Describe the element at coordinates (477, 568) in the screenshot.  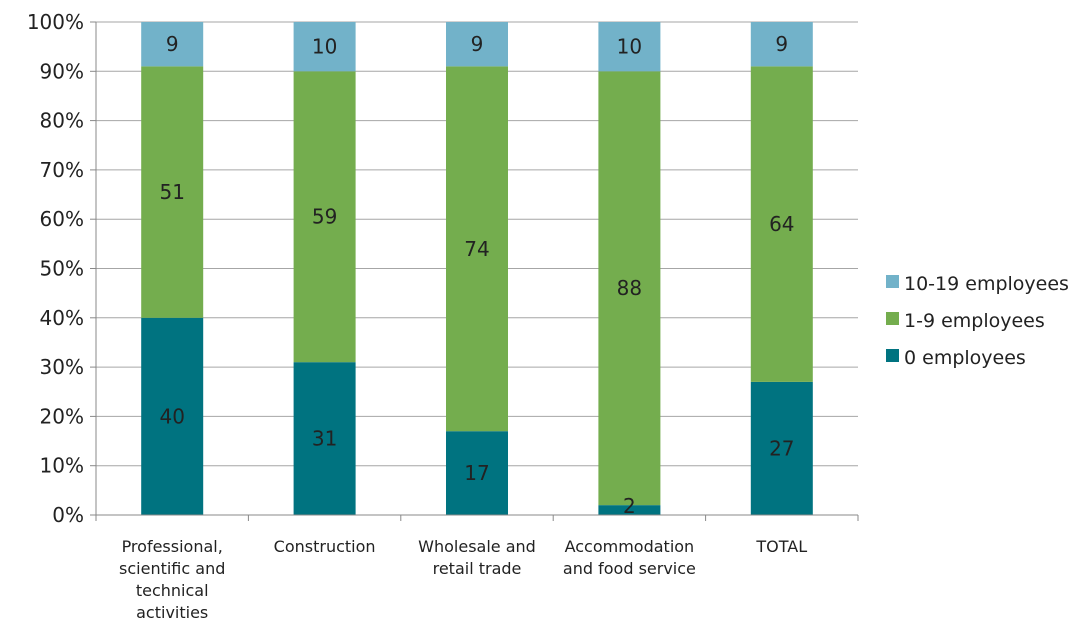
I see `x-category-label-line: retail trade` at that location.